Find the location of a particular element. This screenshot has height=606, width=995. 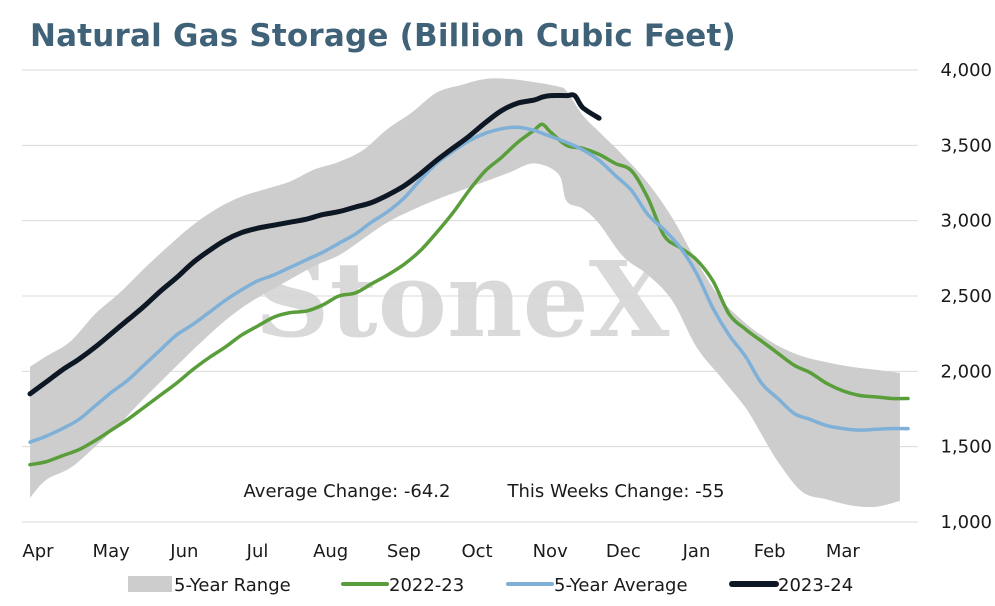

this-weeks-change-annotation: This Weeks Change: -55 is located at coordinates (615, 491).